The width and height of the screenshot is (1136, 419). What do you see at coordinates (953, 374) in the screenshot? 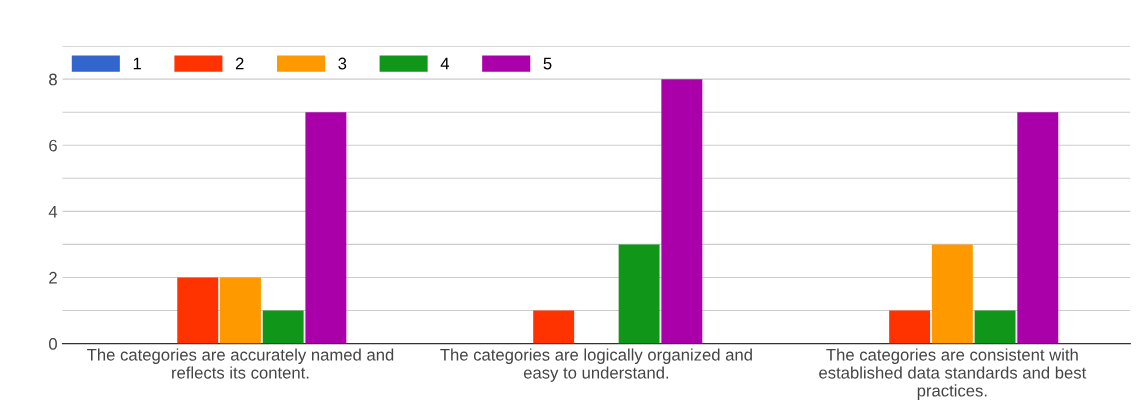
I see `x-tick-label: The categories are consistent with established data standards and best practices.` at bounding box center [953, 374].